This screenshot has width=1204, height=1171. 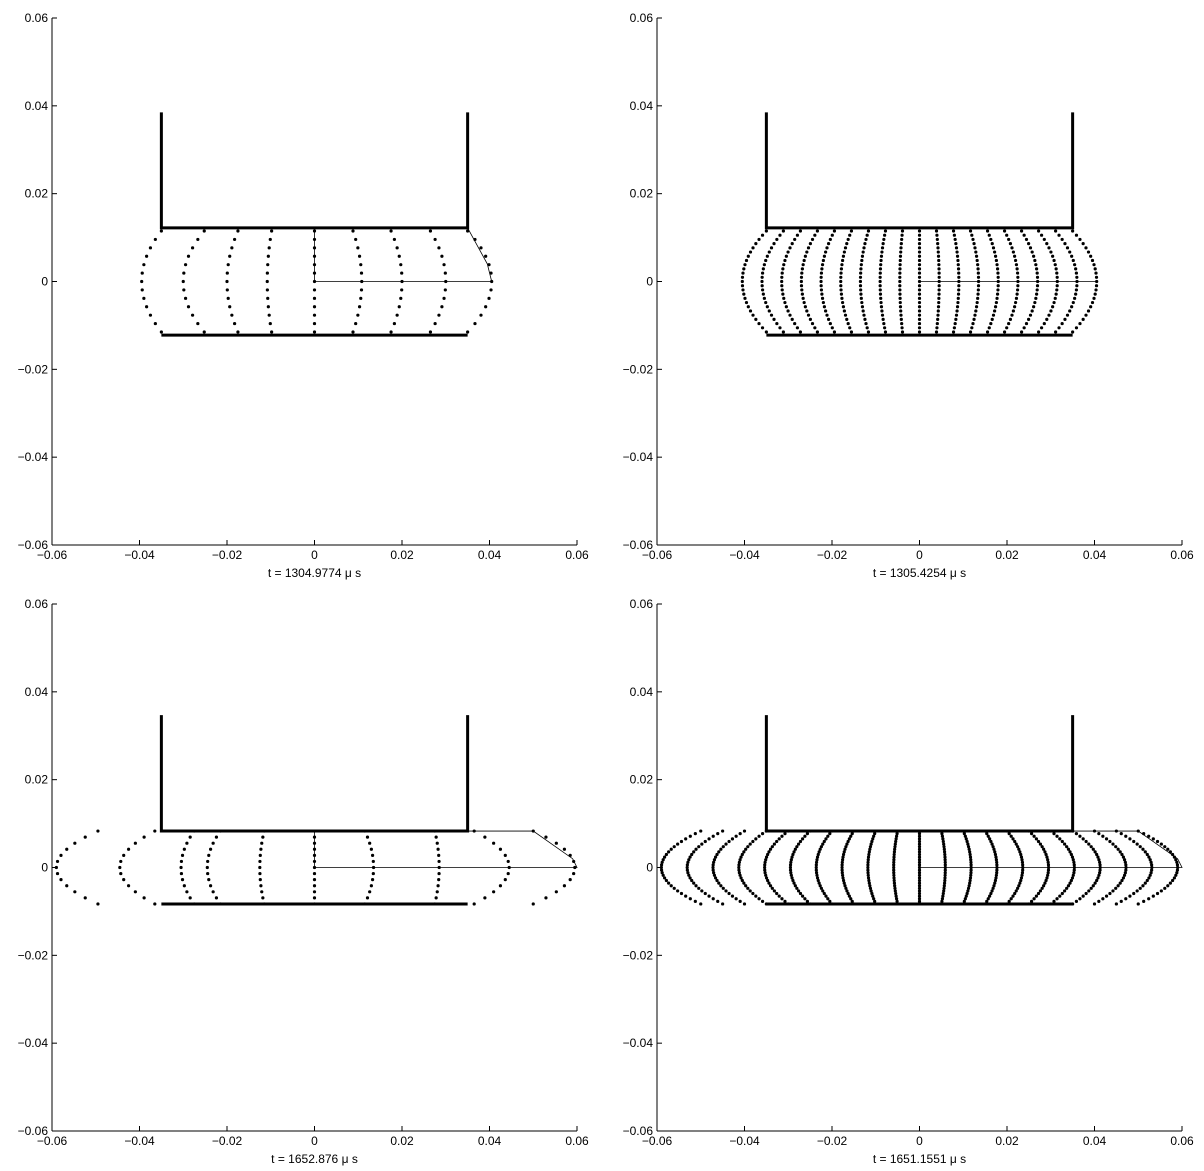 What do you see at coordinates (37, 692) in the screenshot?
I see `y-tick-label: 0.04` at bounding box center [37, 692].